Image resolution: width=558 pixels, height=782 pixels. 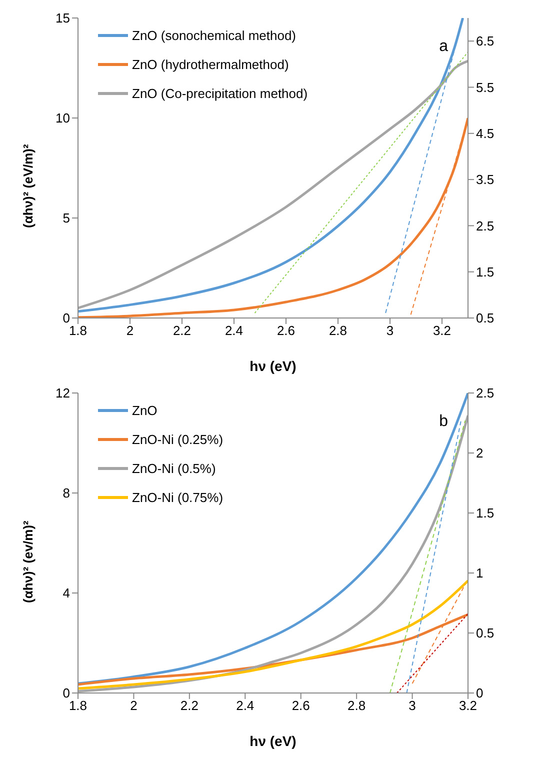 I want to click on legend-label: ZnO (hydrothermalmethod), so click(x=210, y=64).